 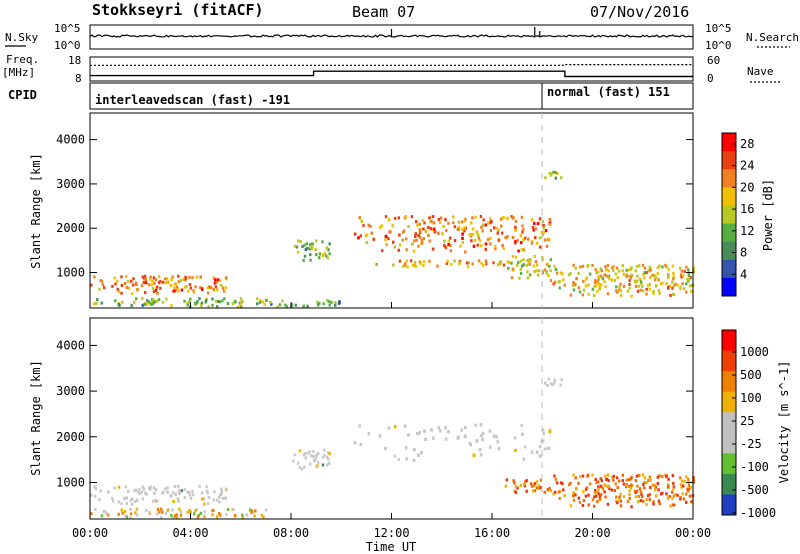 I want to click on colorbar-tick-label: -500, so click(x=754, y=490).